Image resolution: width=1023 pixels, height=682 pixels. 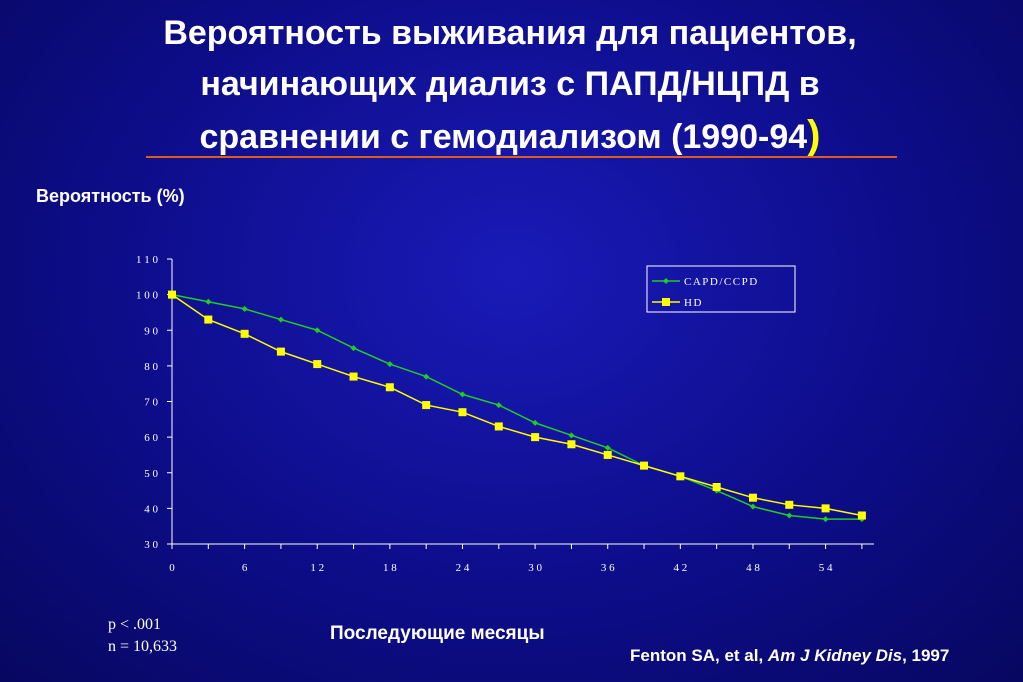 I want to click on title-line-3-text: сравнении с гемодиализом (1990-94, so click(x=503, y=137).